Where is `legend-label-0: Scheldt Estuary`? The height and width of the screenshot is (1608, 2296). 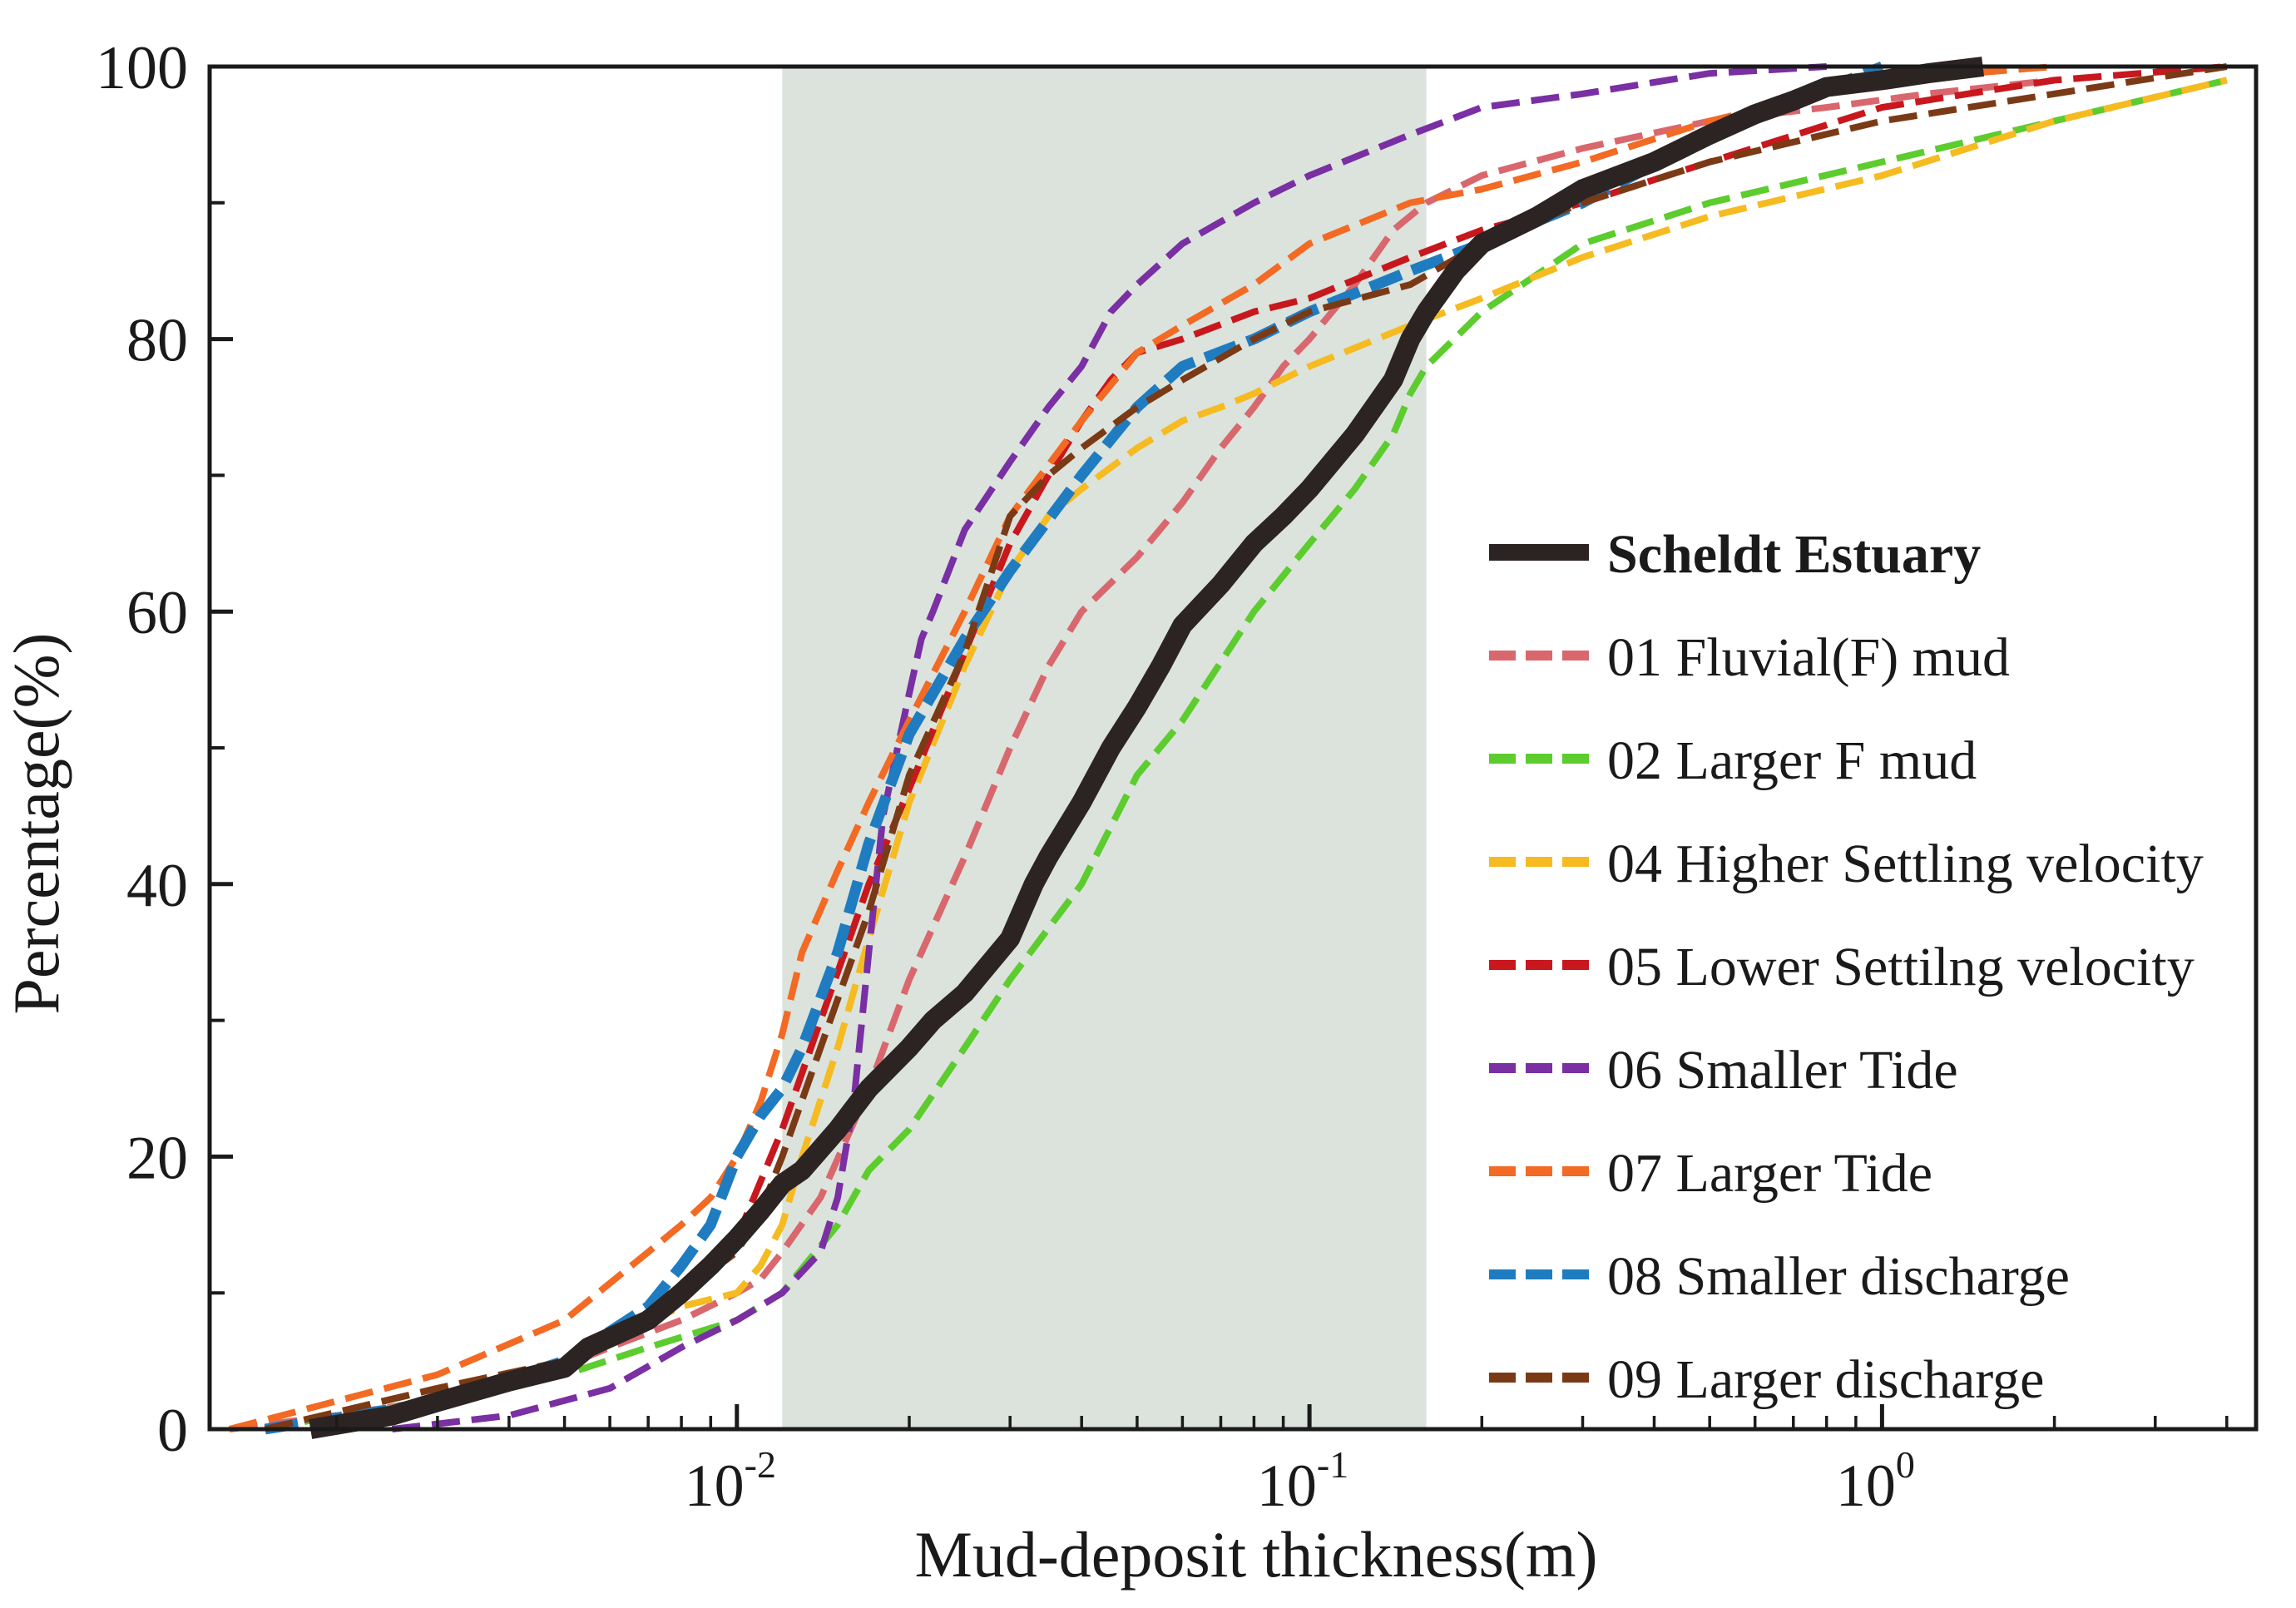 legend-label-0: Scheldt Estuary is located at coordinates (1794, 554).